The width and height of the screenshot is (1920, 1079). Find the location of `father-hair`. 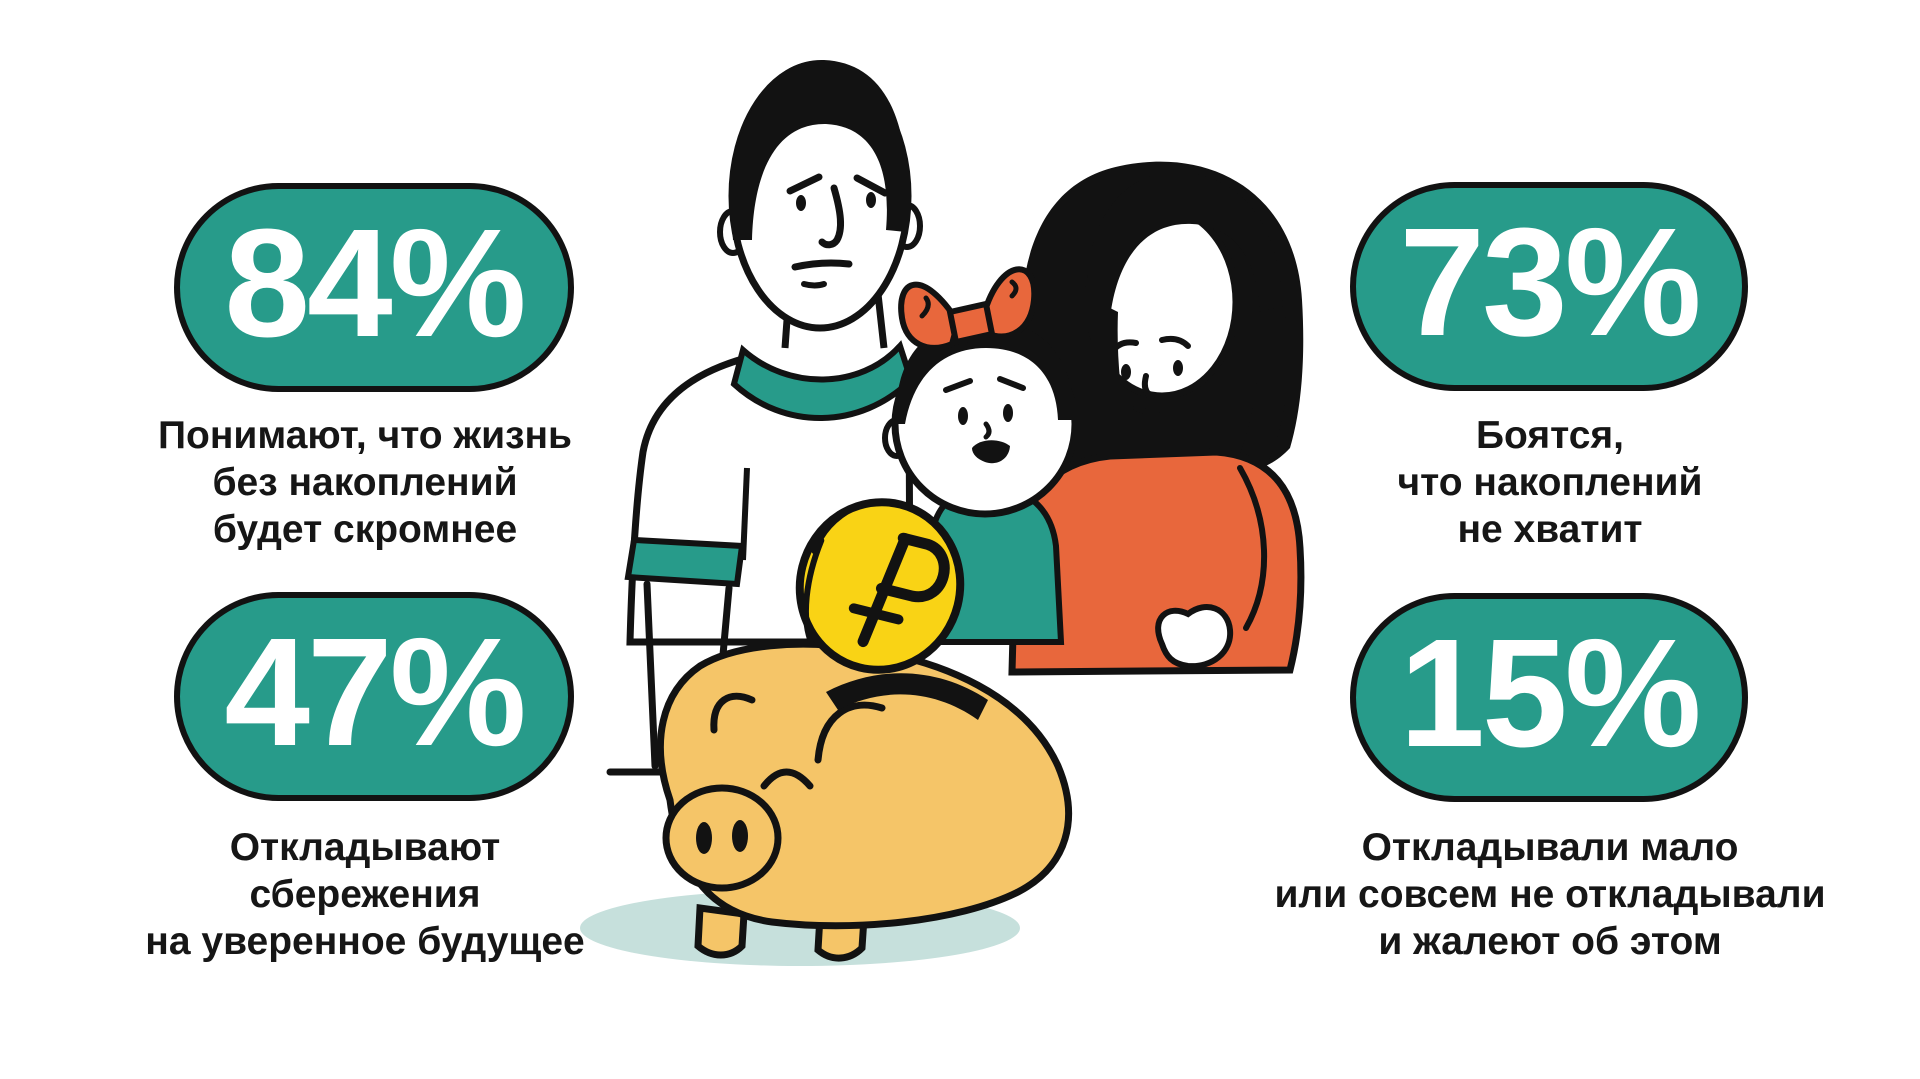

father-hair is located at coordinates (819, 149).